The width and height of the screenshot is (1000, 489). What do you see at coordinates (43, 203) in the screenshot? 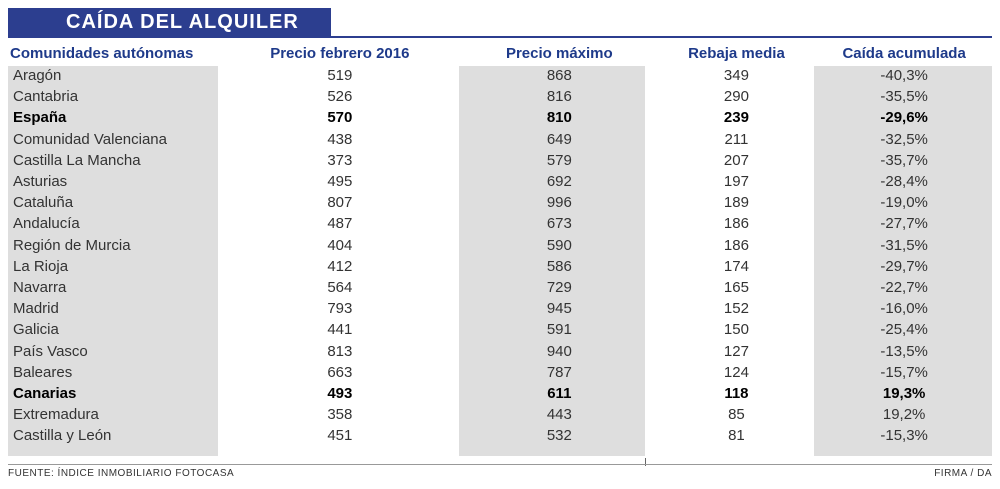
I see `region-name-cell: Cataluña` at bounding box center [43, 203].